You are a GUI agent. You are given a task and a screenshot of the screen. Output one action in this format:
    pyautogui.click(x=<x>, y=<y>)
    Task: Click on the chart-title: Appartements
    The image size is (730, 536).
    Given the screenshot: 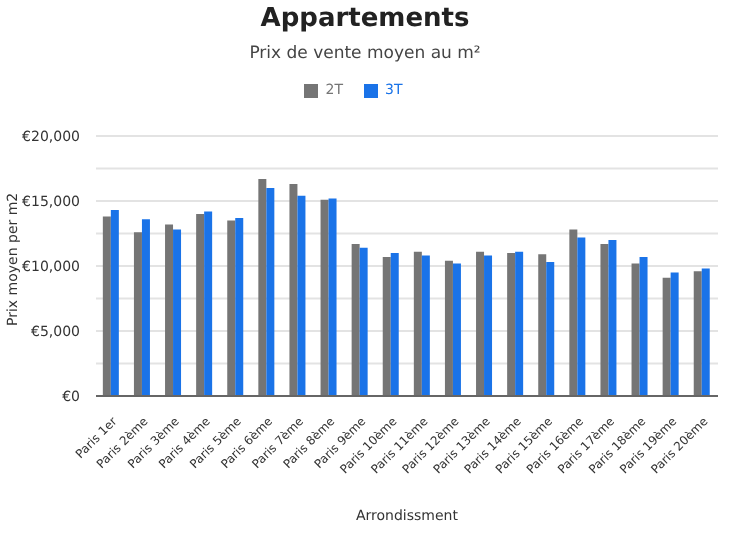 What is the action you would take?
    pyautogui.click(x=365, y=19)
    